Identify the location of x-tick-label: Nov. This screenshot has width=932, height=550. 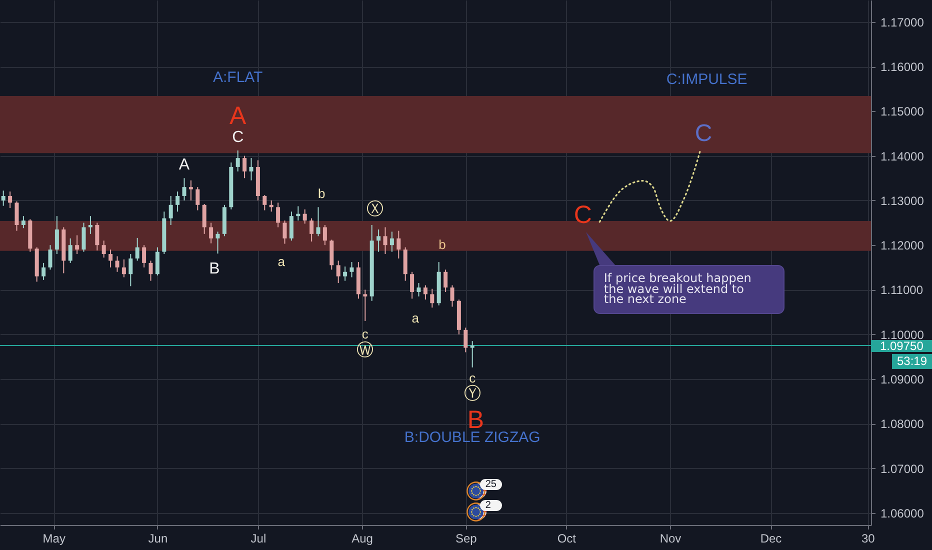
(671, 539).